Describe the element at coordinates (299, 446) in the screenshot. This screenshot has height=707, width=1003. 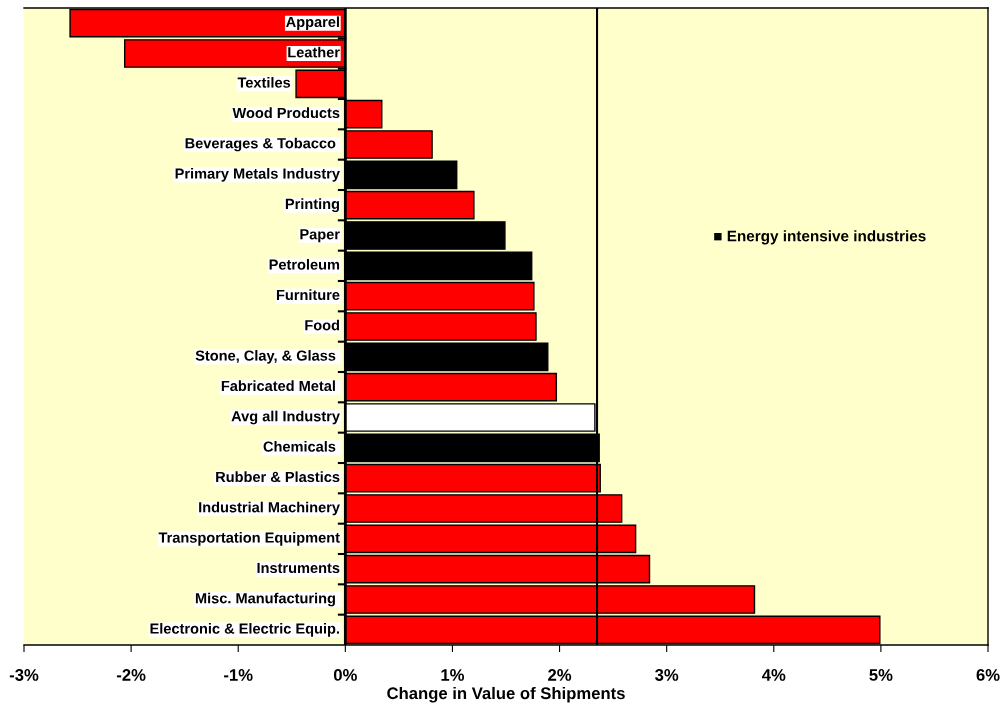
I see `y-tick-label: Chemicals` at that location.